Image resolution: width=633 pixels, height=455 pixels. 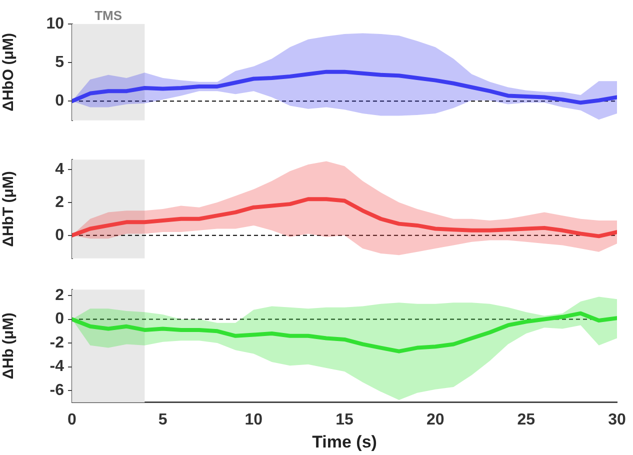 What do you see at coordinates (9, 209) in the screenshot?
I see `y-axis-title: ΔHbT (μM)` at bounding box center [9, 209].